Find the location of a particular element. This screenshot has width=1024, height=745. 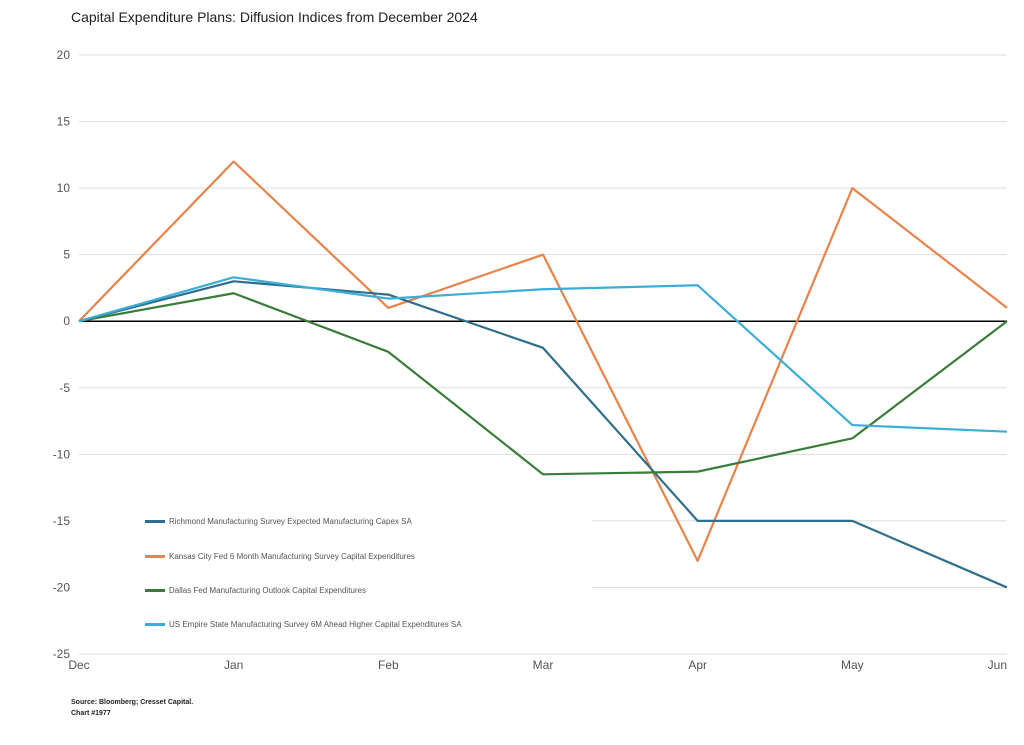

y-tick-label: -20 is located at coordinates (62, 587).